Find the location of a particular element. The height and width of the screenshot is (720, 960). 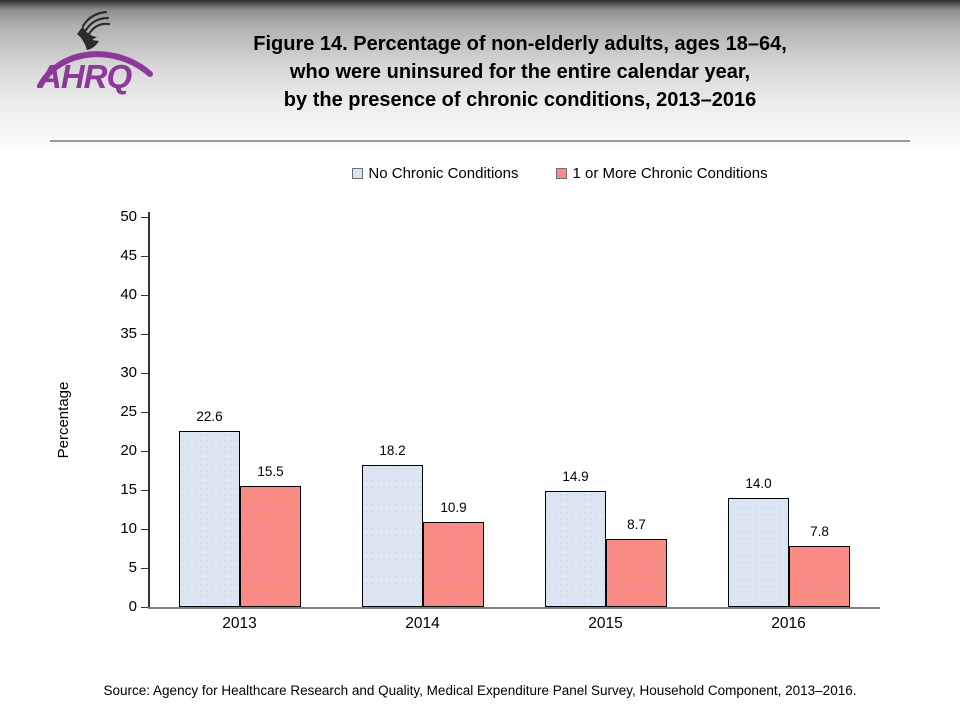

legend-swatch-1-or-more-chronic-conditions is located at coordinates (562, 173).